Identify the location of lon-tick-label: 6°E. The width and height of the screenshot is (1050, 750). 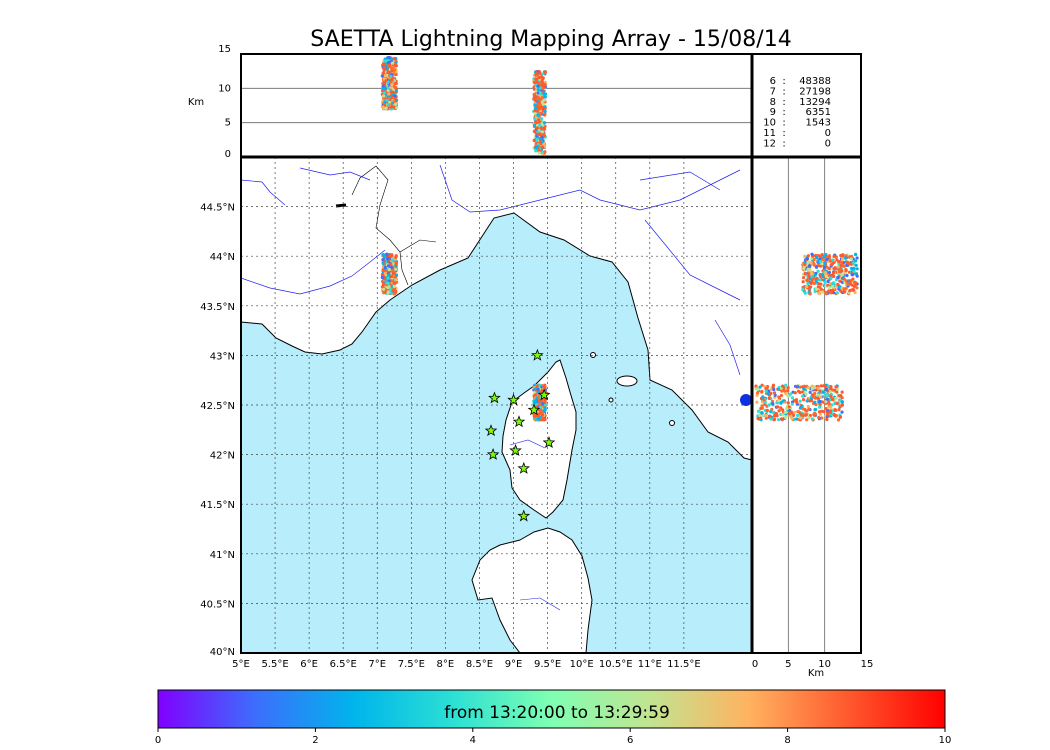
(309, 664).